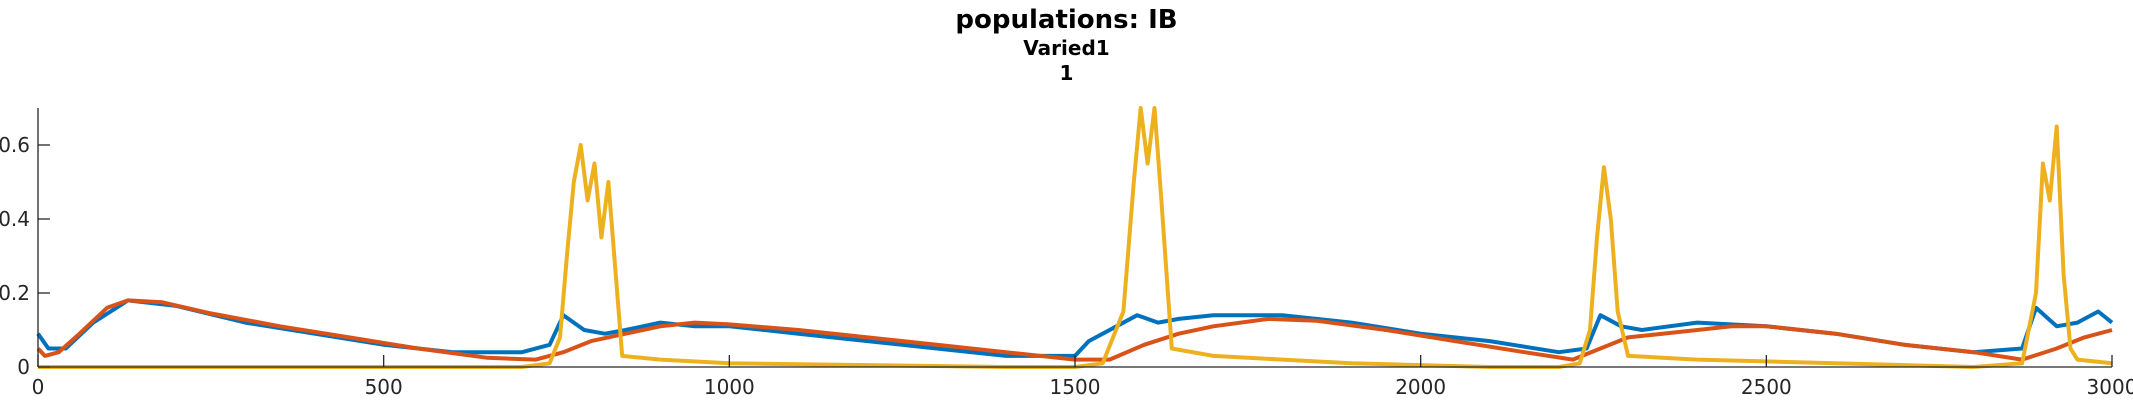 The height and width of the screenshot is (400, 2133). Describe the element at coordinates (1066, 73) in the screenshot. I see `chart-subtitle-2: 1` at that location.